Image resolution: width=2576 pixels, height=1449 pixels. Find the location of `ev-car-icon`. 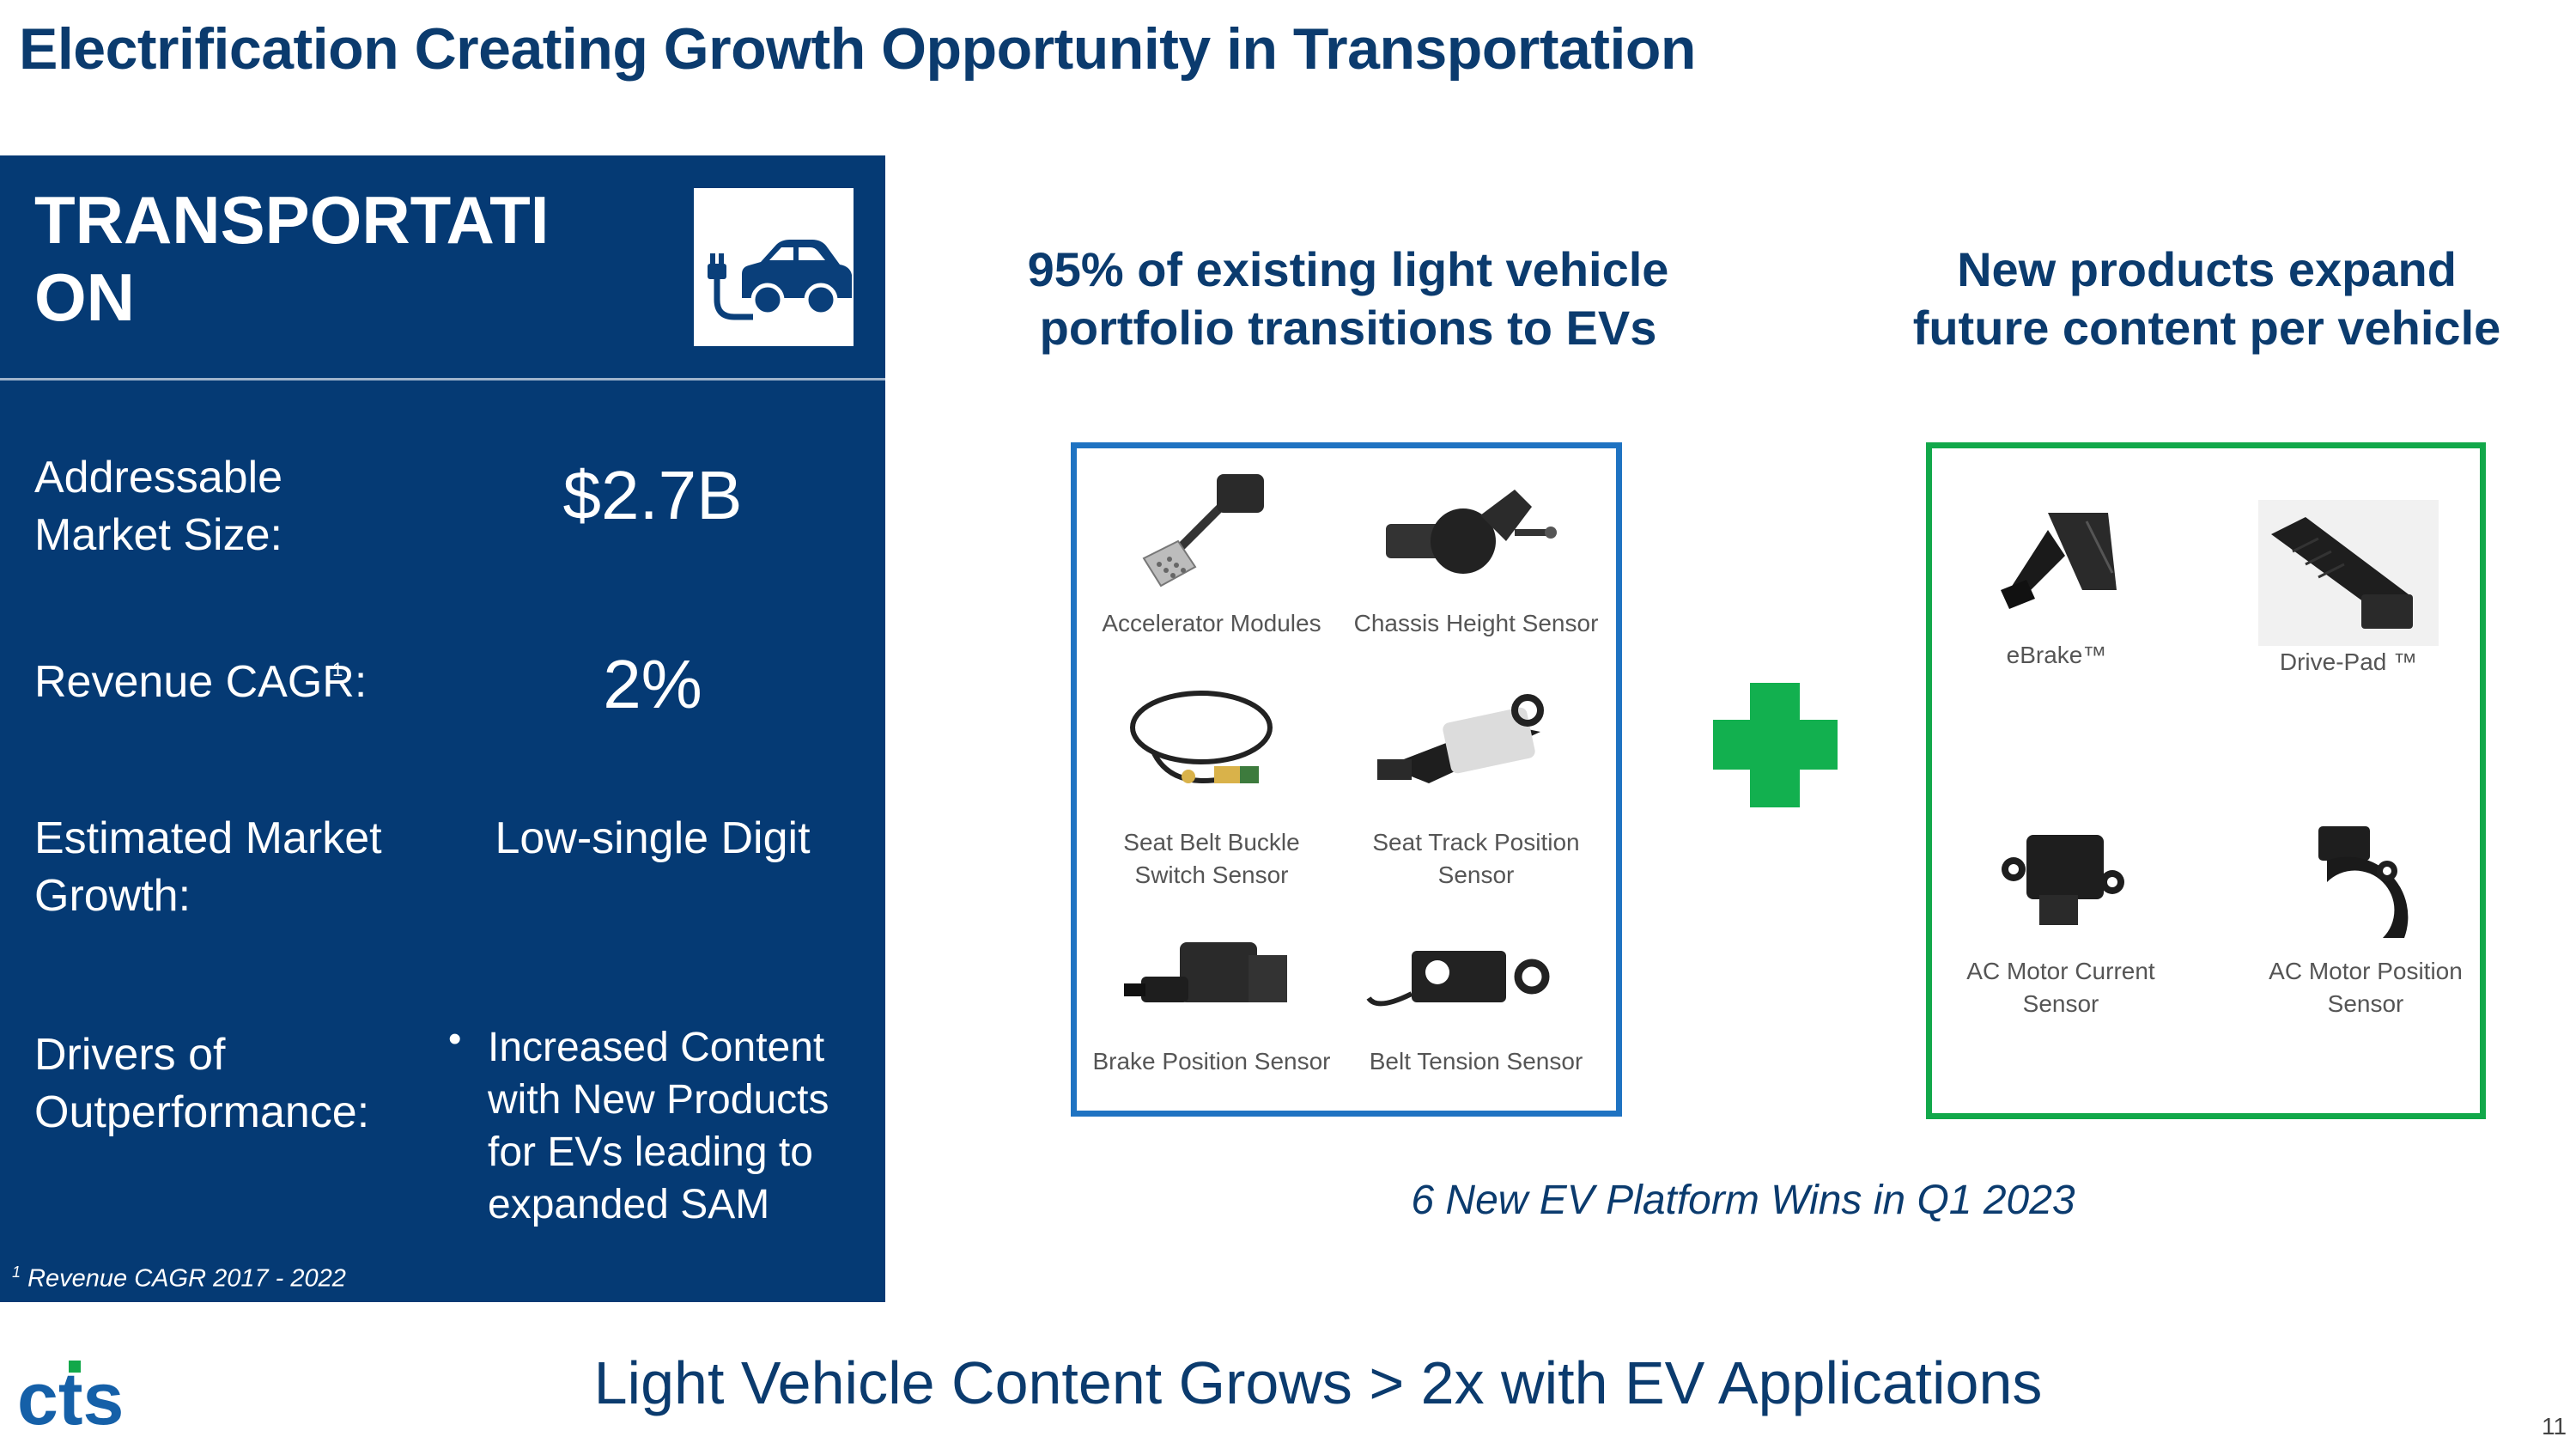

ev-car-icon is located at coordinates (774, 267).